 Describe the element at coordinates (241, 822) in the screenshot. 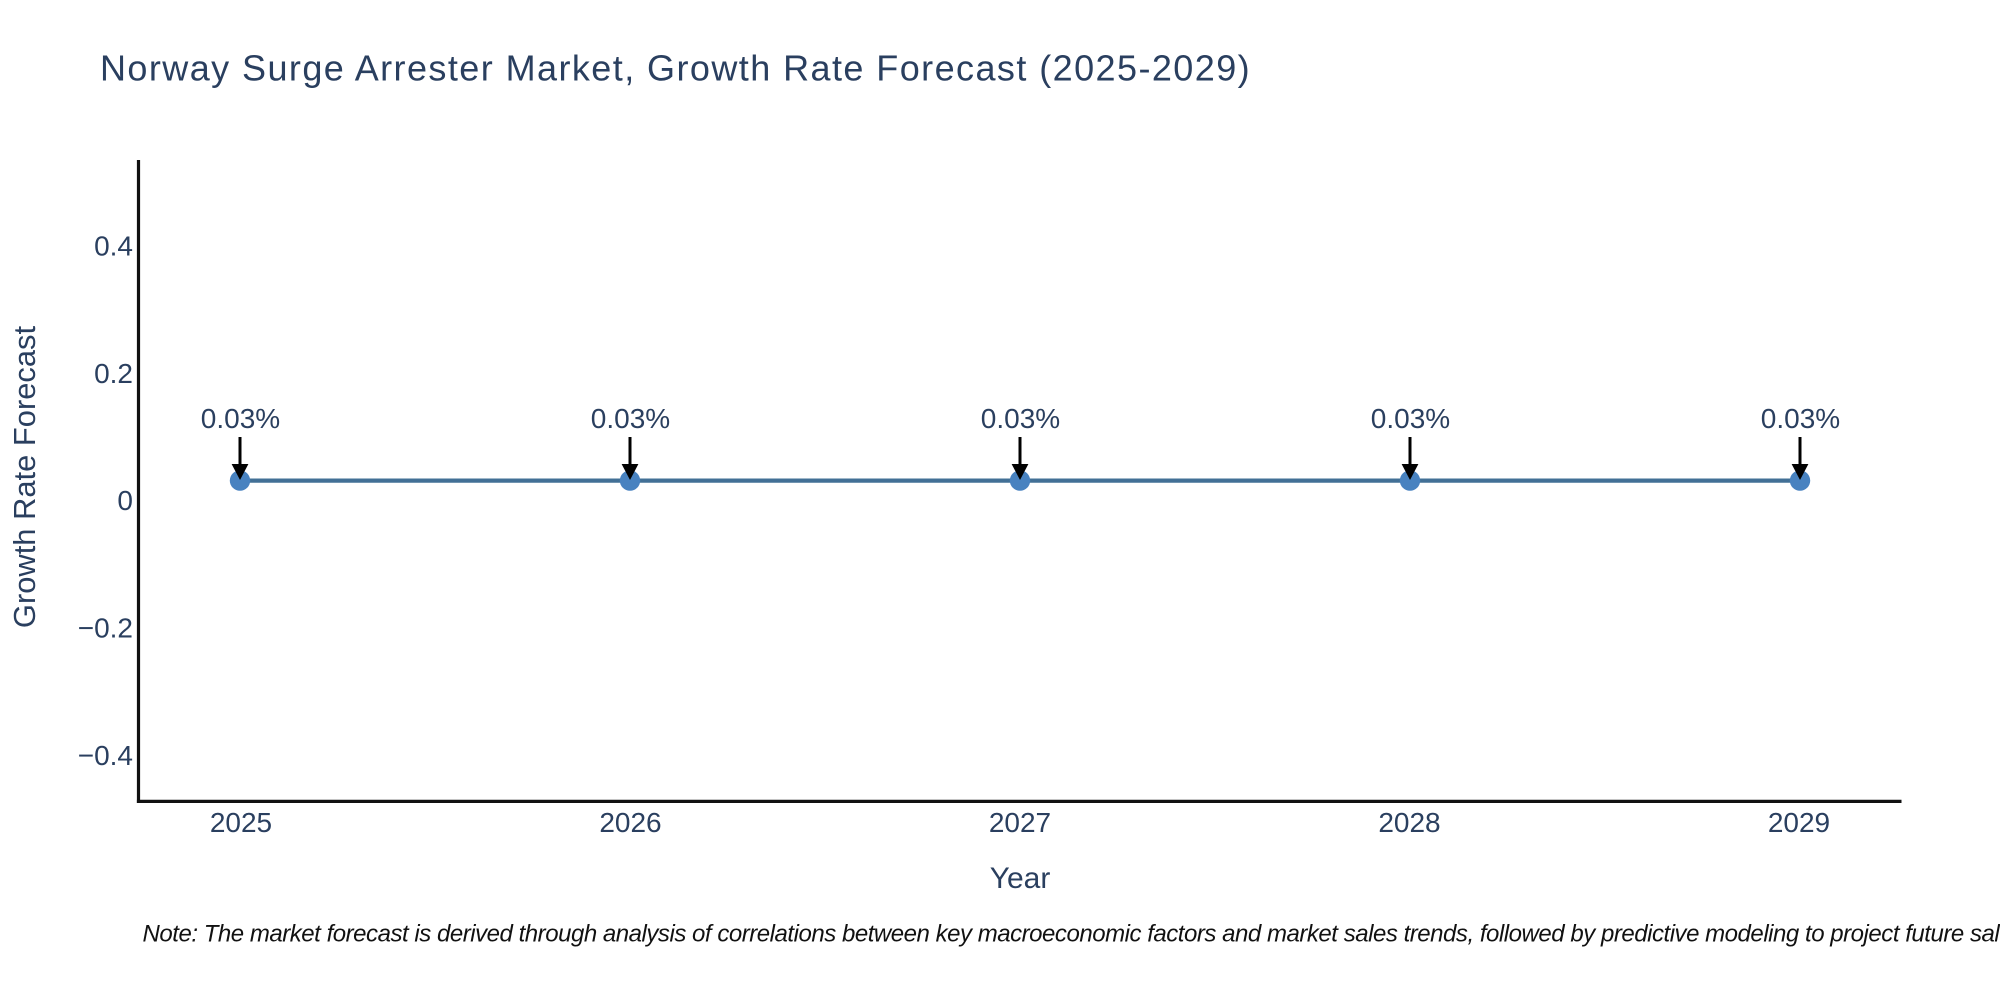

I see `svg-text: 2025` at that location.